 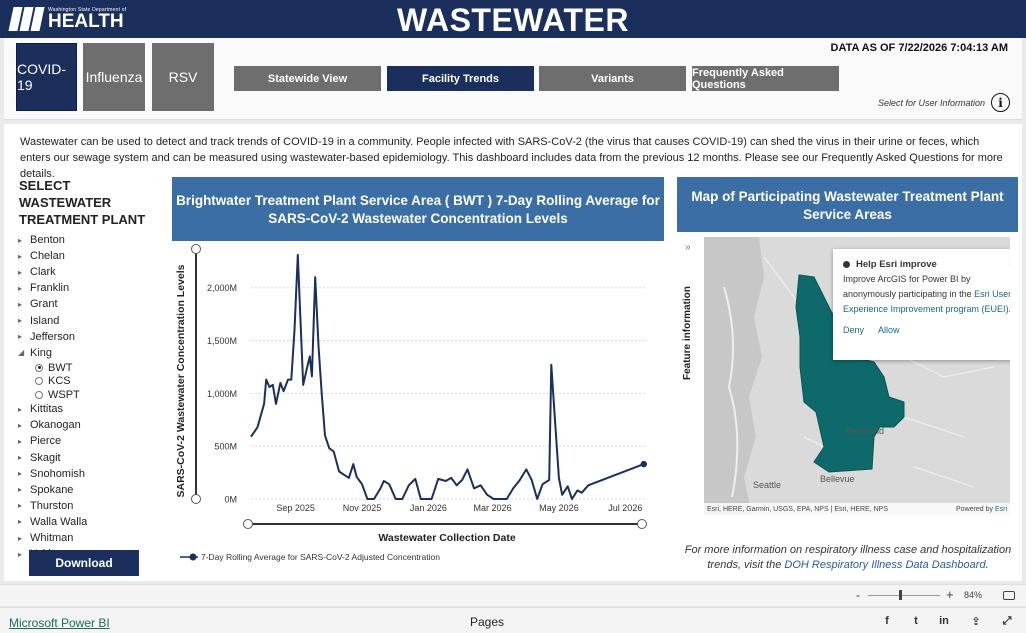 What do you see at coordinates (84, 563) in the screenshot?
I see `download-button: Download` at bounding box center [84, 563].